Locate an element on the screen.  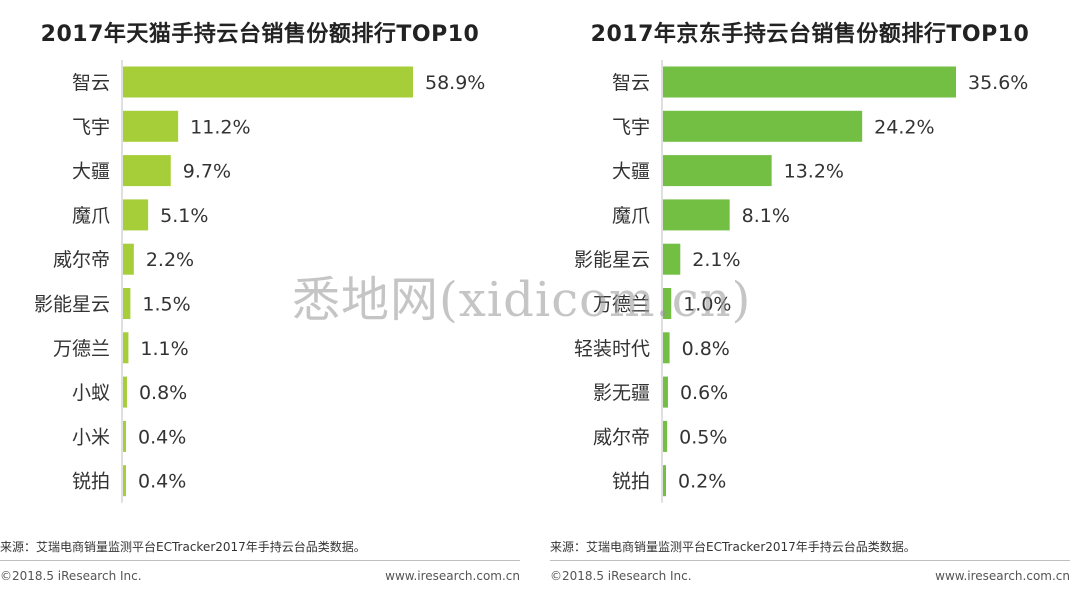
category-label: 小米 is located at coordinates (91, 437).